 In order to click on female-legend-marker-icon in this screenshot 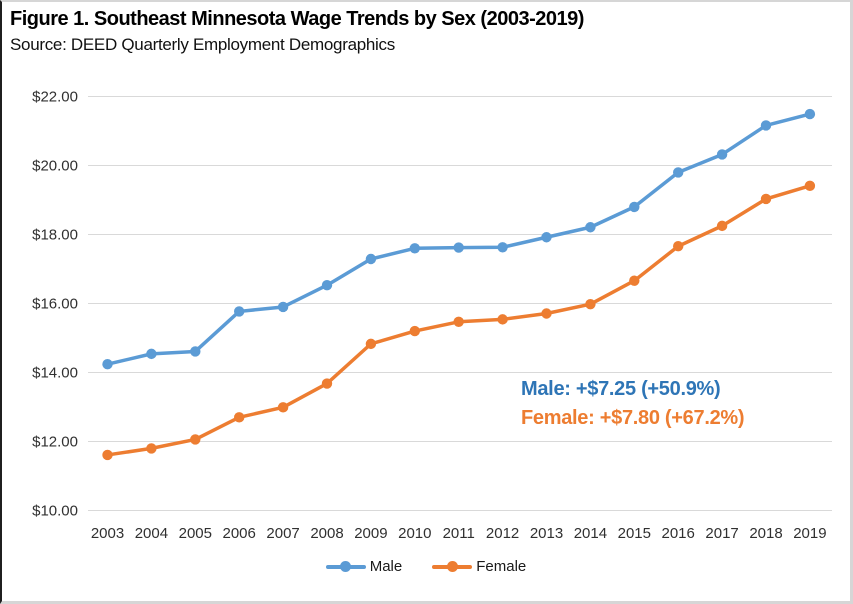, I will do `click(452, 567)`.